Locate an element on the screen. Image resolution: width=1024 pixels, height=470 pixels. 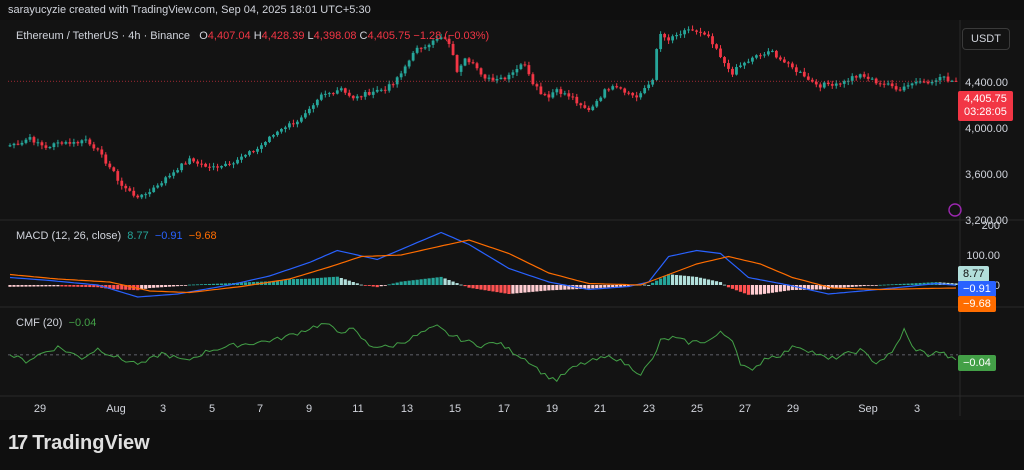
macd-legend: MACD (12, 26, close) 8.77 −0.91 −9.68 is located at coordinates (116, 236).